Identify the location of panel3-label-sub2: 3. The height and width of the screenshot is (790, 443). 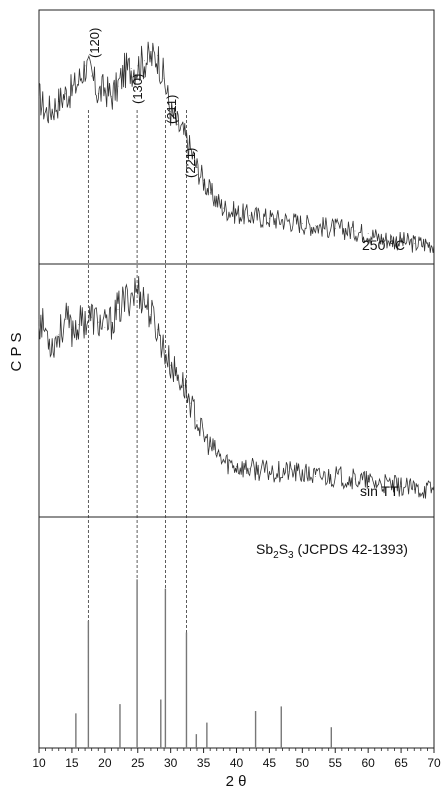
(291, 555).